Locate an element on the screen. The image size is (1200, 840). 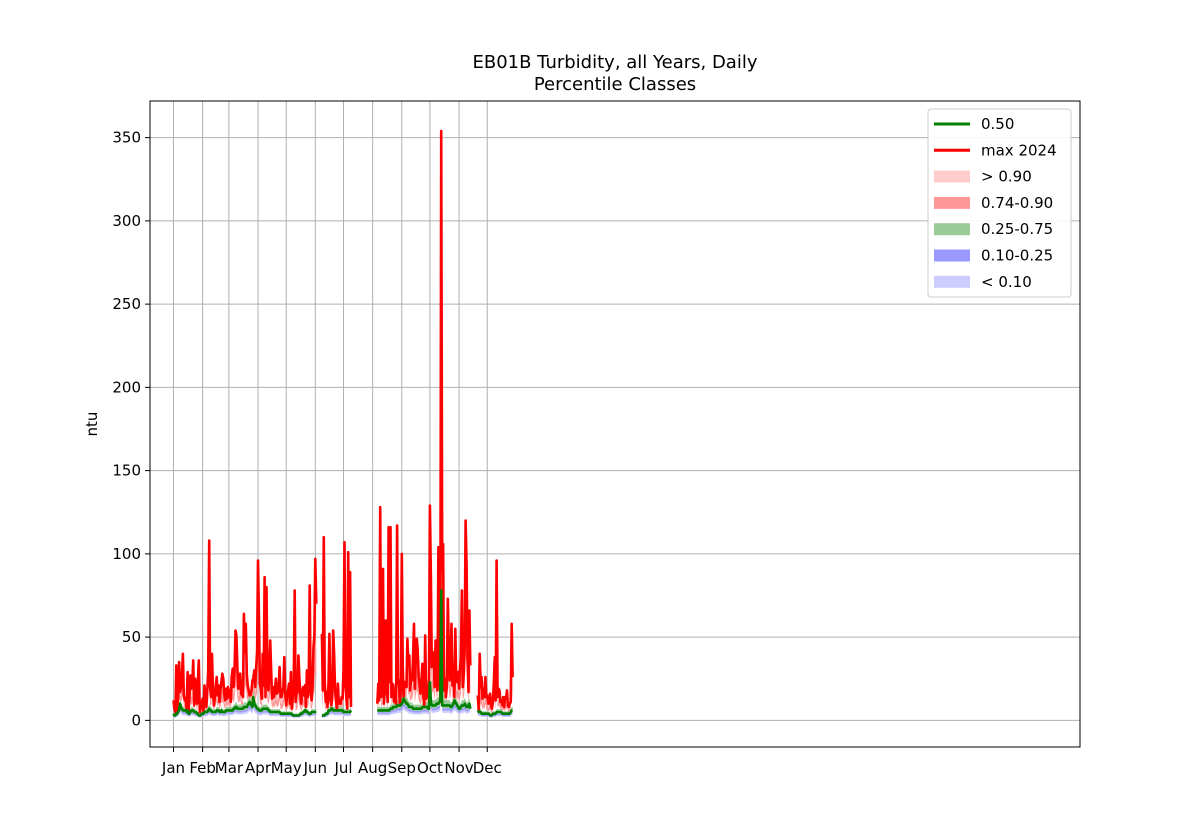
y-tick-label: 350 is located at coordinates (126, 138).